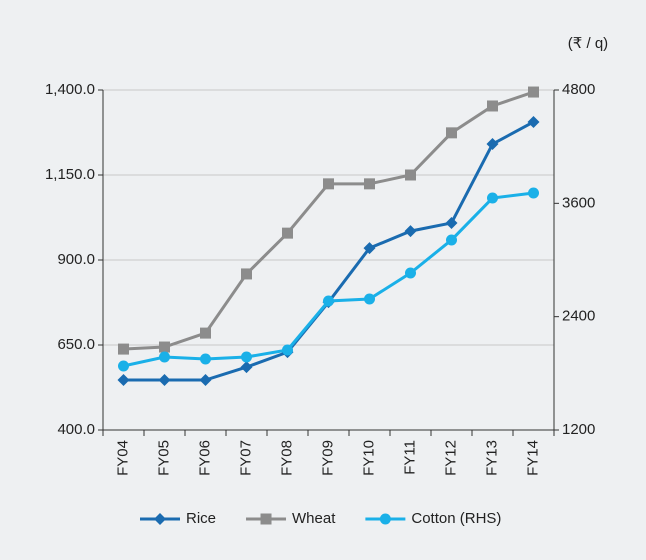 The width and height of the screenshot is (646, 560). I want to click on legend-label: Cotton (RHS), so click(456, 518).